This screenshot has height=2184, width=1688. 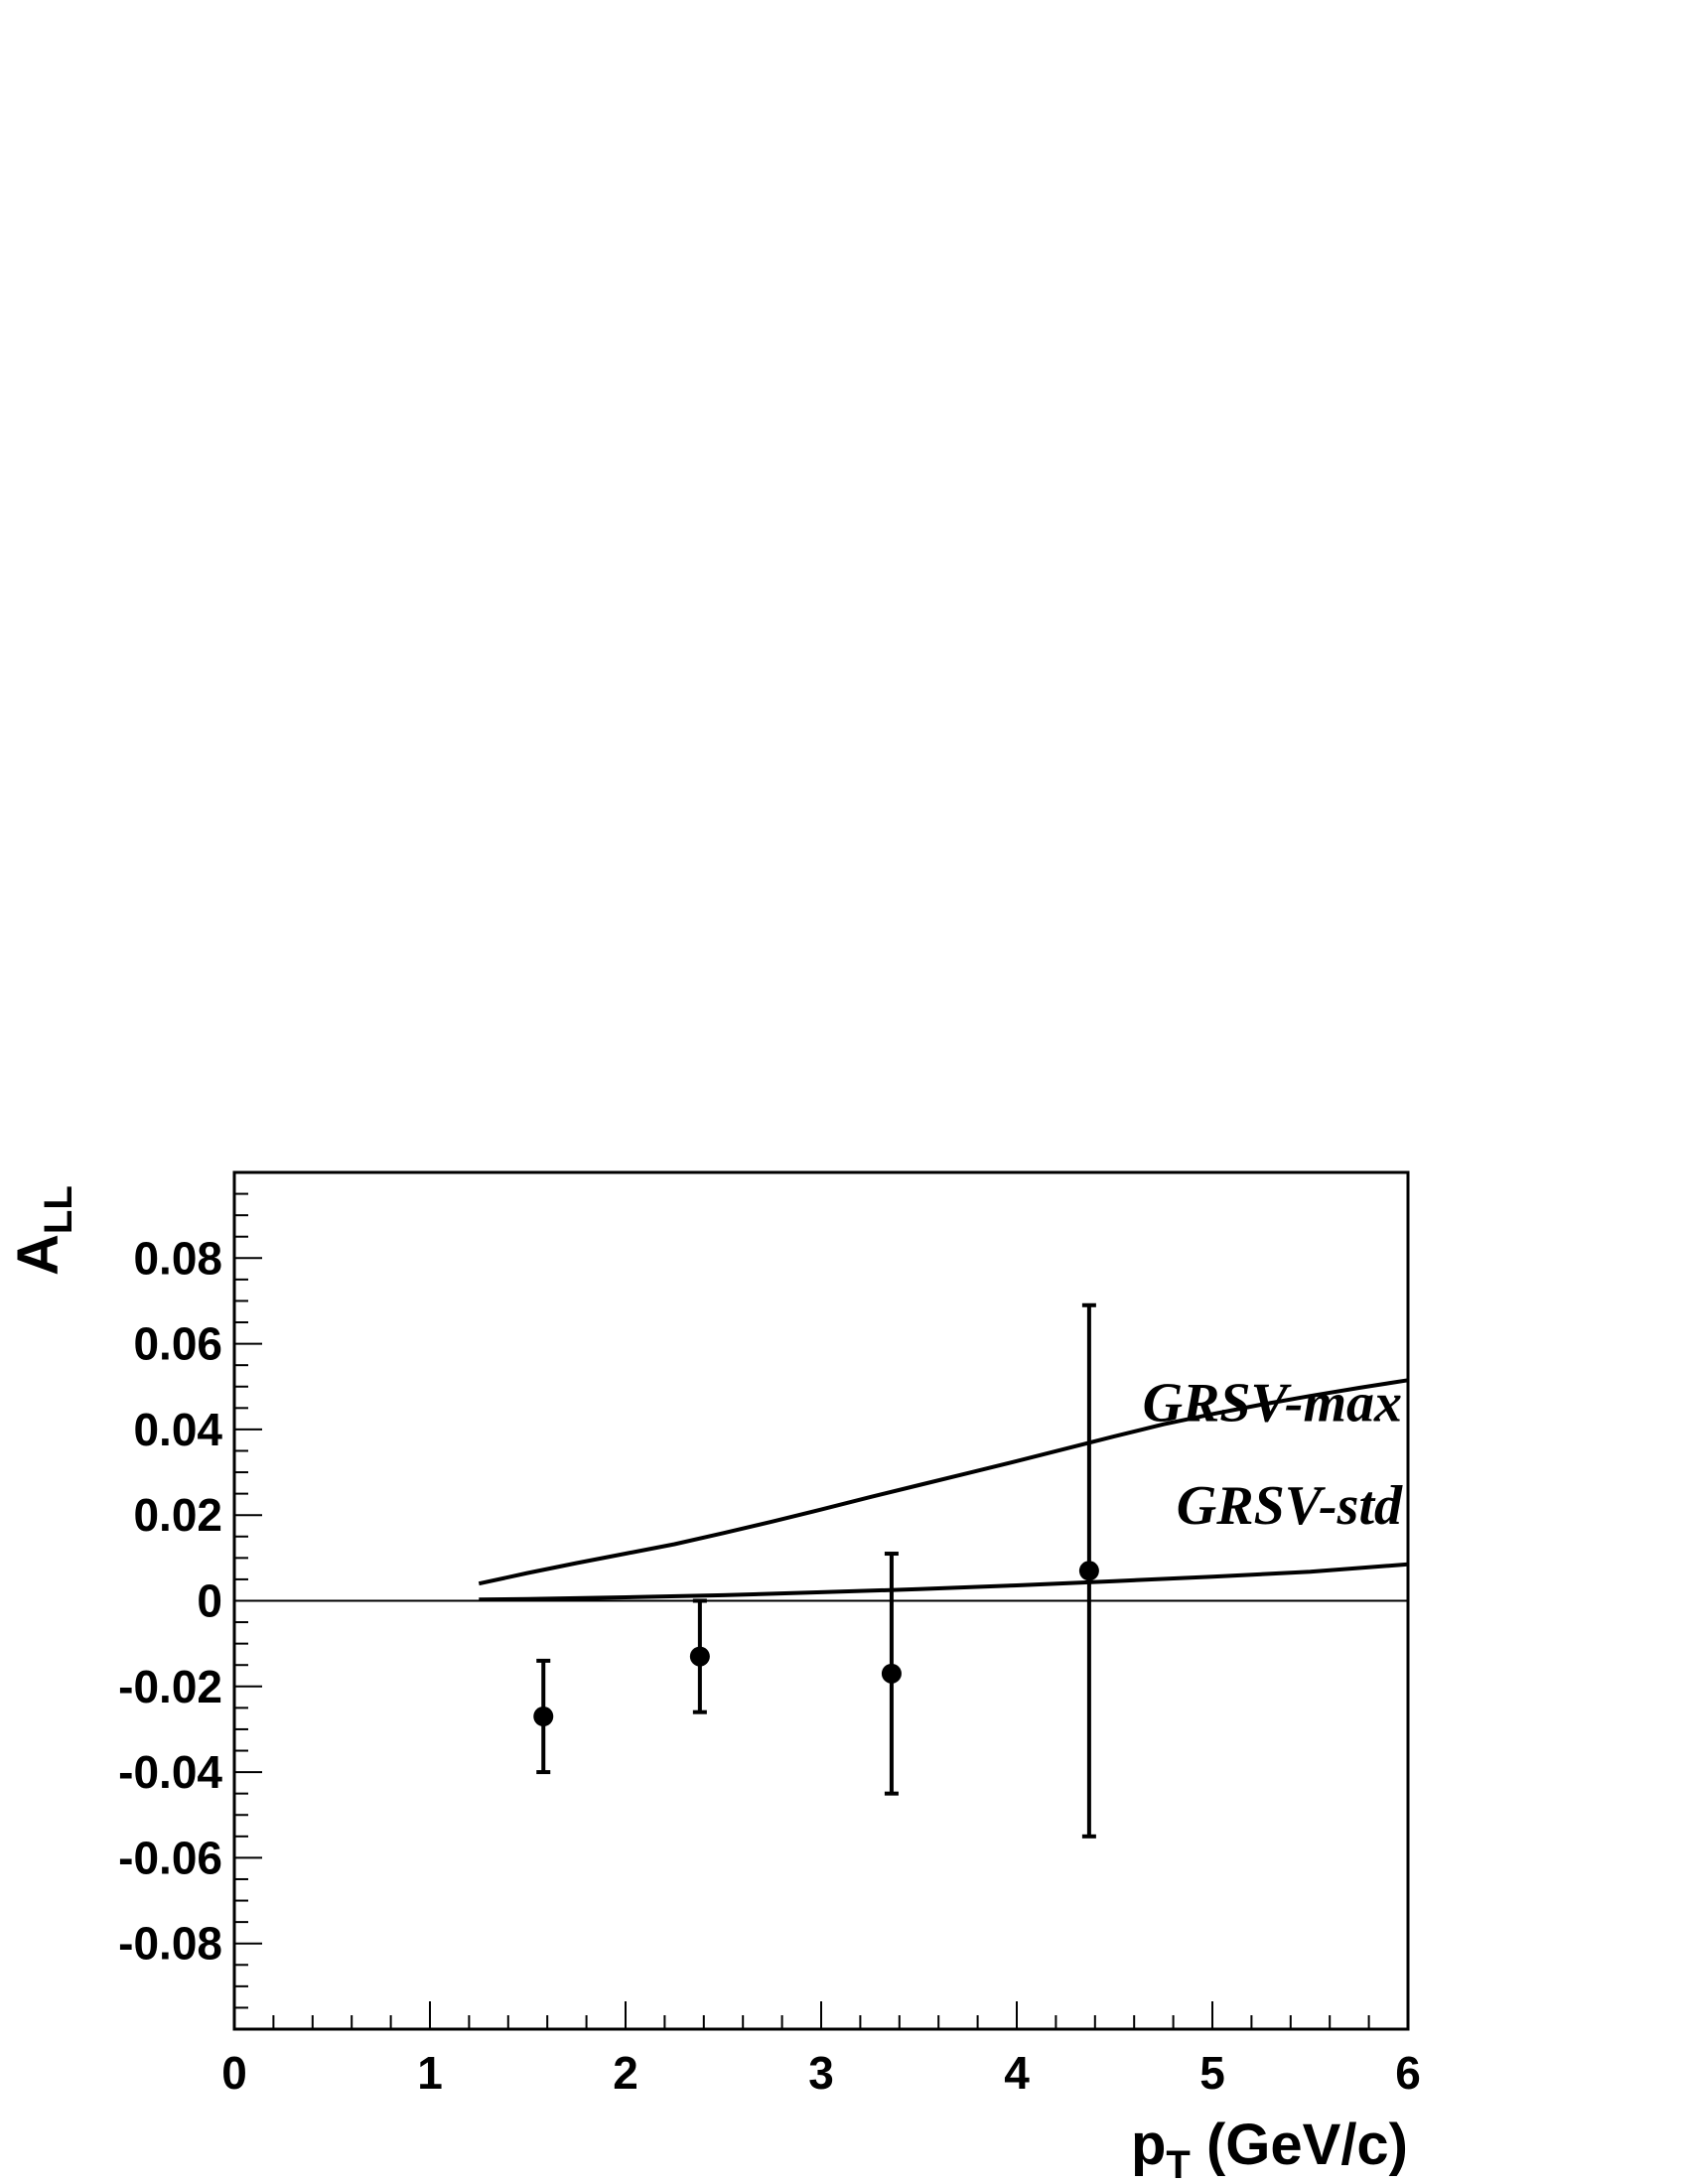 What do you see at coordinates (1269, 2148) in the screenshot?
I see `x-axis-title: pT (GeV/c)` at bounding box center [1269, 2148].